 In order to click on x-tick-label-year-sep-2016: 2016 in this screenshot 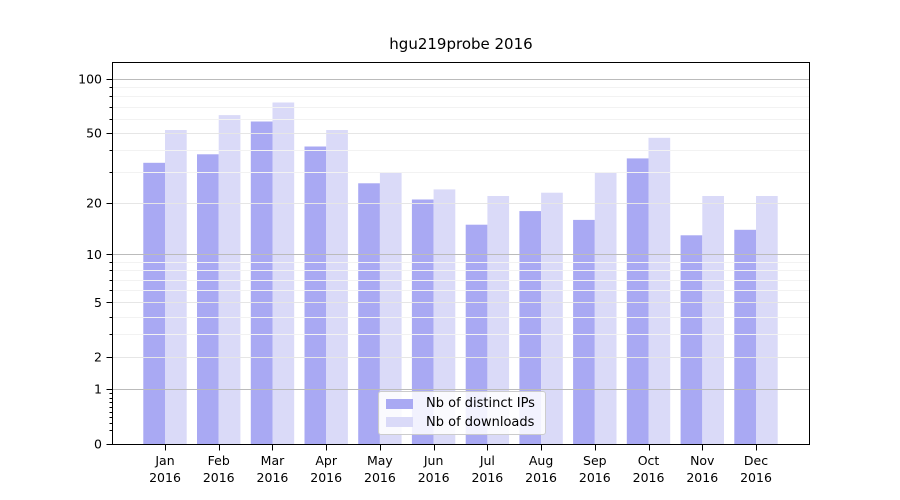, I will do `click(595, 477)`.